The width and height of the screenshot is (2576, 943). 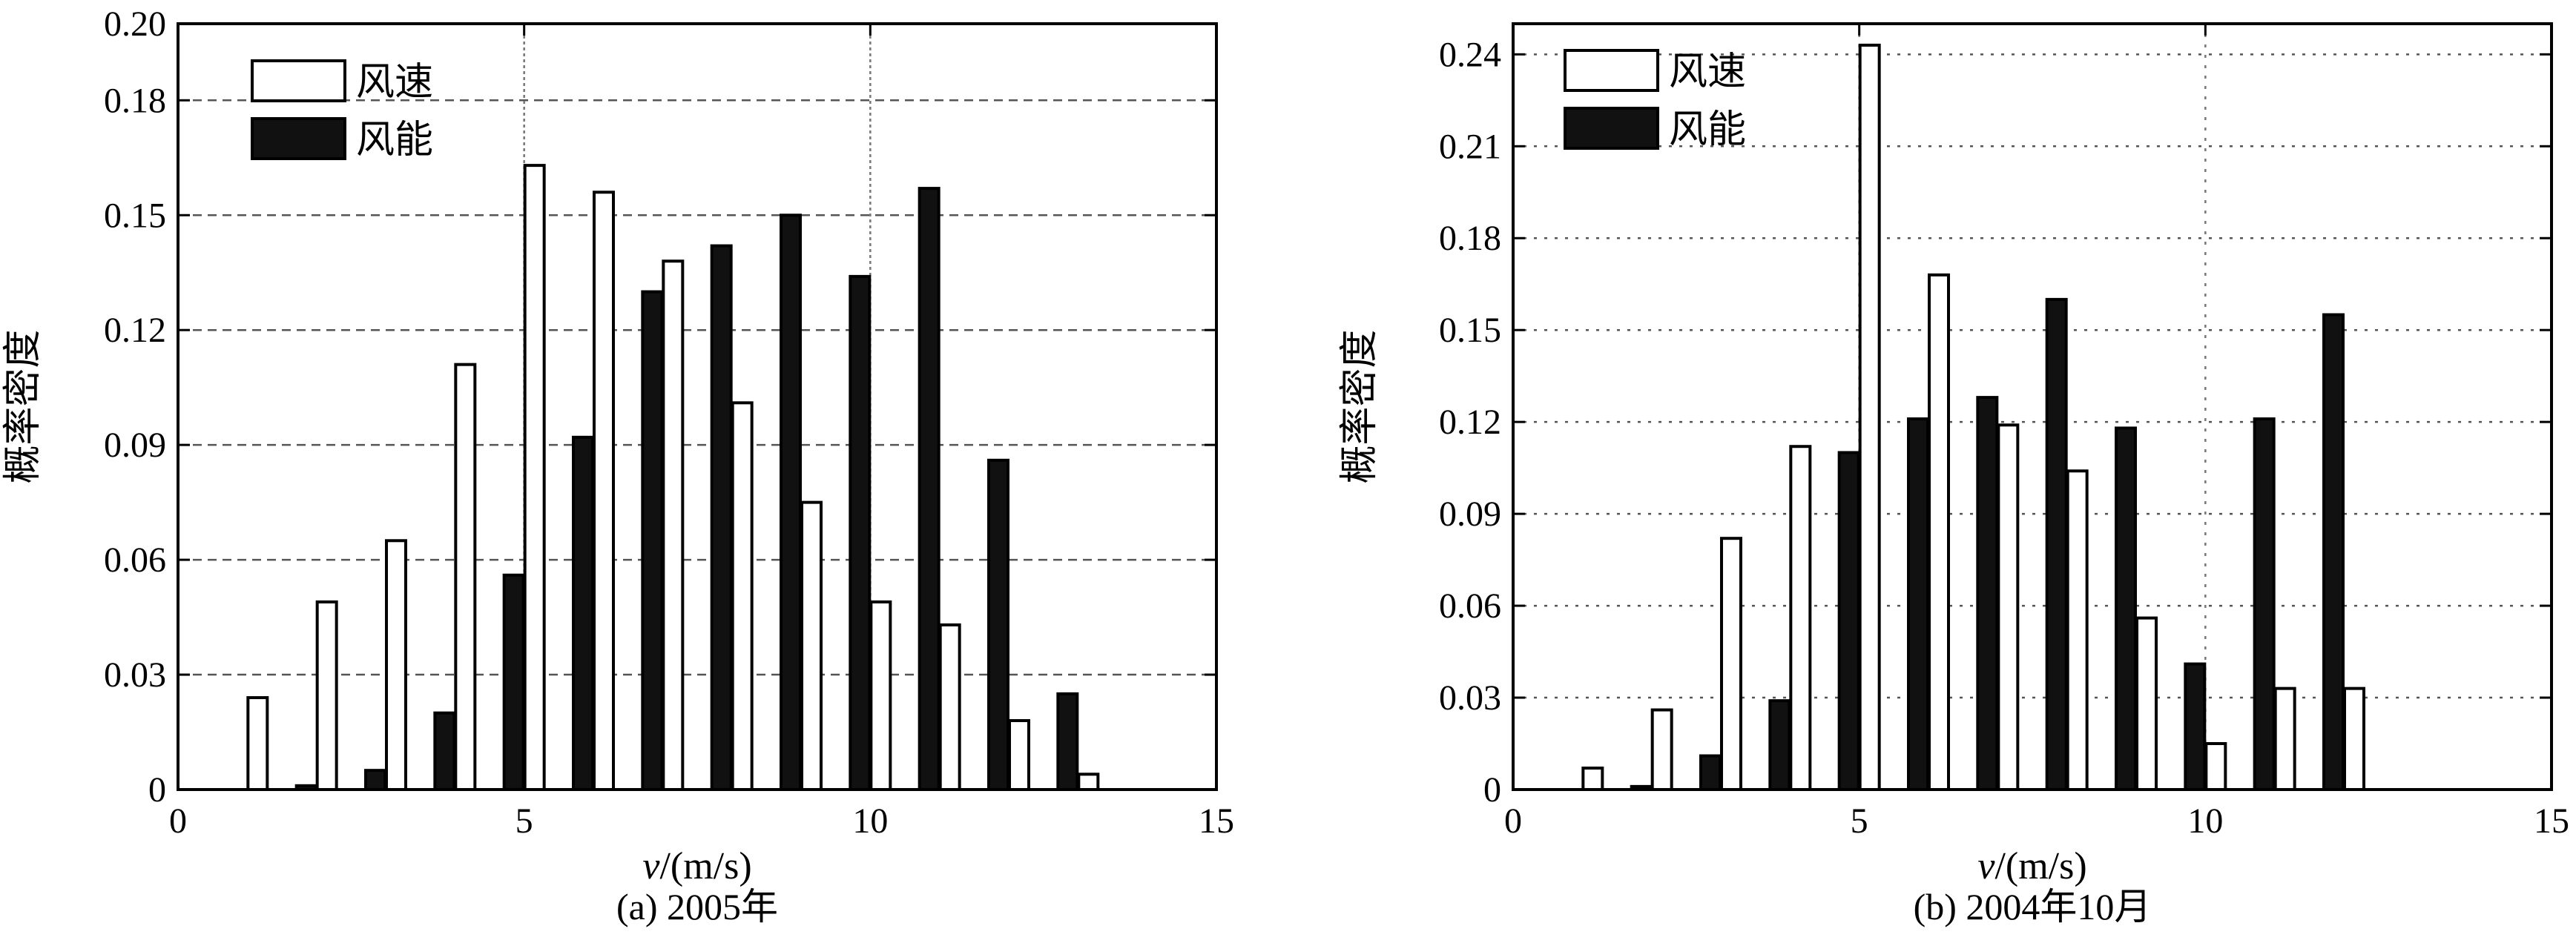 I want to click on chart-caption: (b) 2004年10月, so click(x=2033, y=906).